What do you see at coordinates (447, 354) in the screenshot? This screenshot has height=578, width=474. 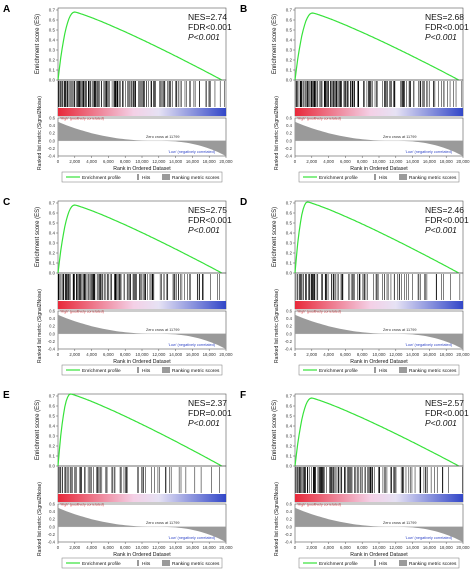 I see `xtick-label: 18,000` at bounding box center [447, 354].